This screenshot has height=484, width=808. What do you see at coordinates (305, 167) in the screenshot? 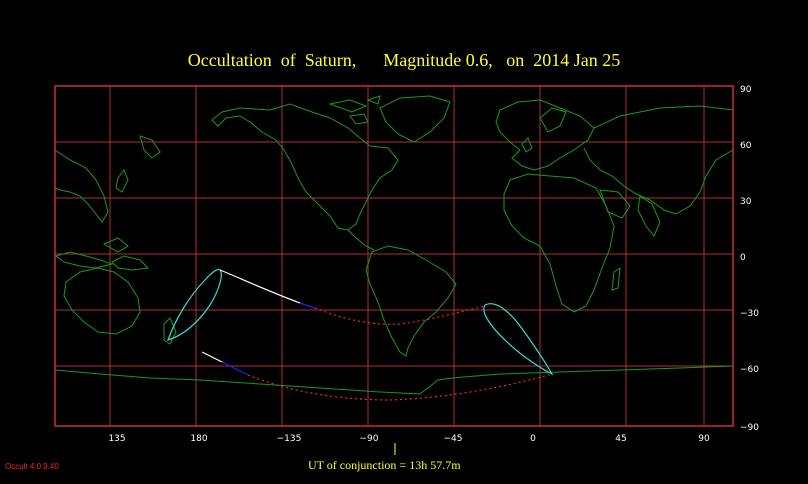
I see `coast-north-america` at bounding box center [305, 167].